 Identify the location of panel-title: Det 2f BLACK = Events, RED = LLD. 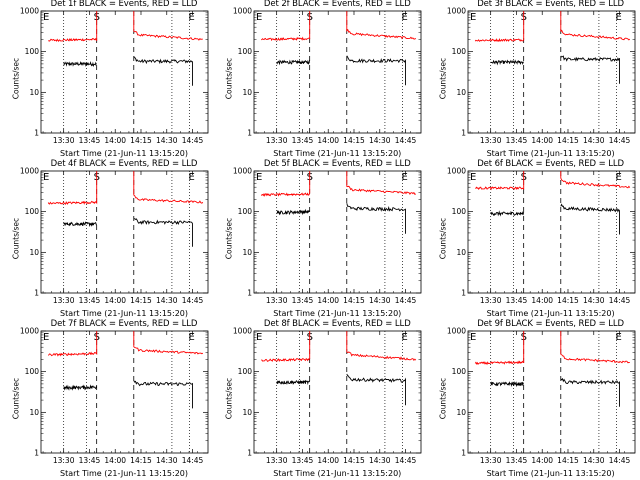
(337, 4).